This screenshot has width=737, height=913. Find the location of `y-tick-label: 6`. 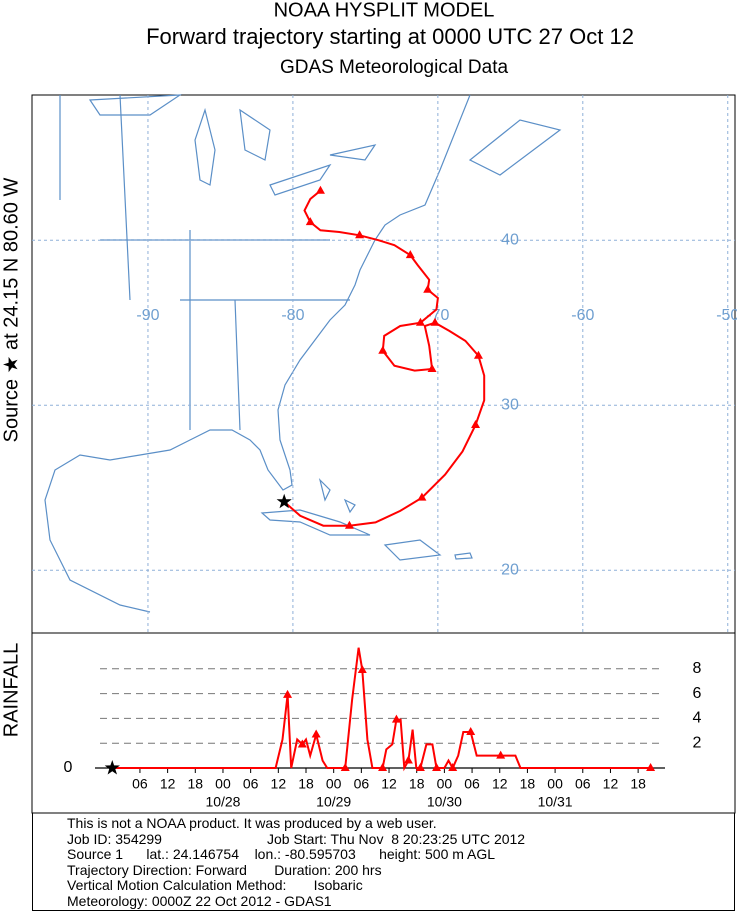

y-tick-label: 6 is located at coordinates (697, 693).